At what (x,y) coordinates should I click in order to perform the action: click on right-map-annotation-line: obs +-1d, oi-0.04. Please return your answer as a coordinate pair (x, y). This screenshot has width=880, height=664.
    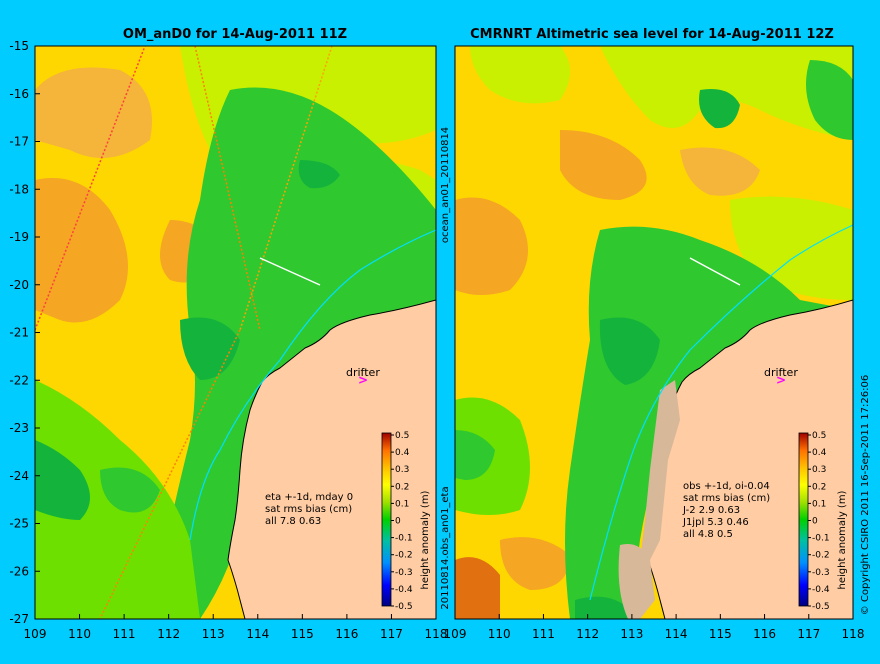
    Looking at the image, I should click on (726, 486).